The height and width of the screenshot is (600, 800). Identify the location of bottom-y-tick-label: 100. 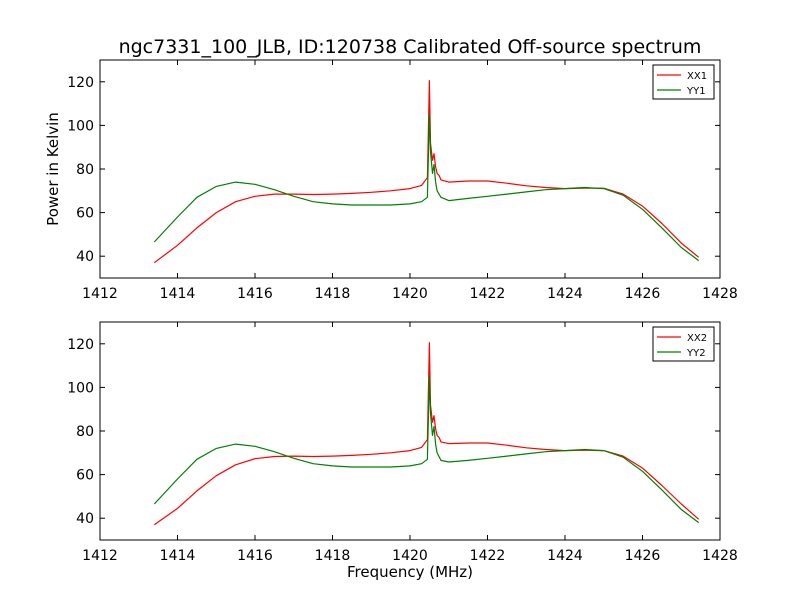
(80, 388).